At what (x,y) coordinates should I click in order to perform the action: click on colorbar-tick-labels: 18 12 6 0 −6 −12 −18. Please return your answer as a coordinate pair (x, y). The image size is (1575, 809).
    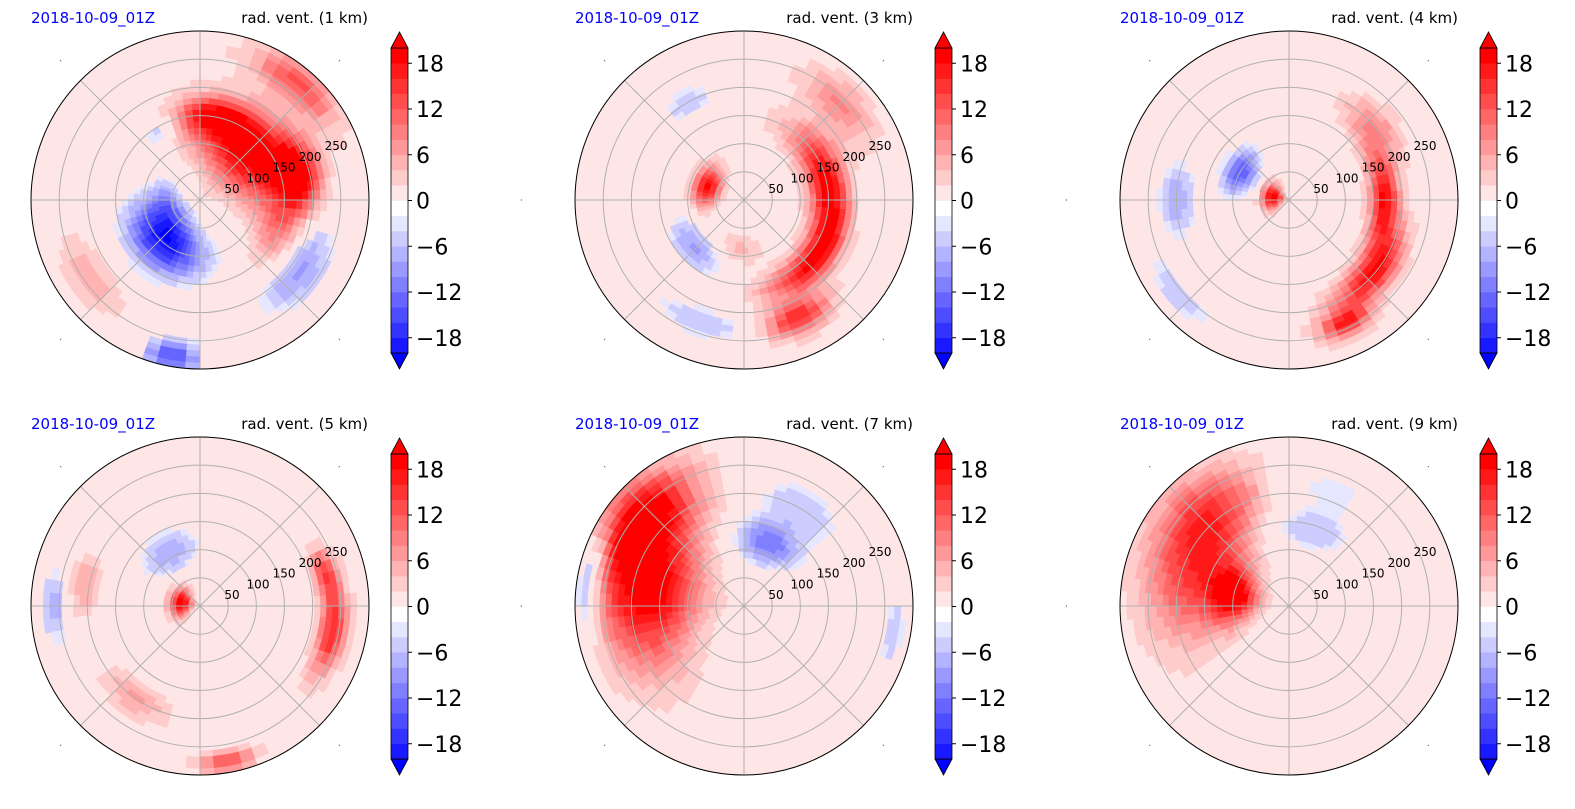
    Looking at the image, I should click on (983, 608).